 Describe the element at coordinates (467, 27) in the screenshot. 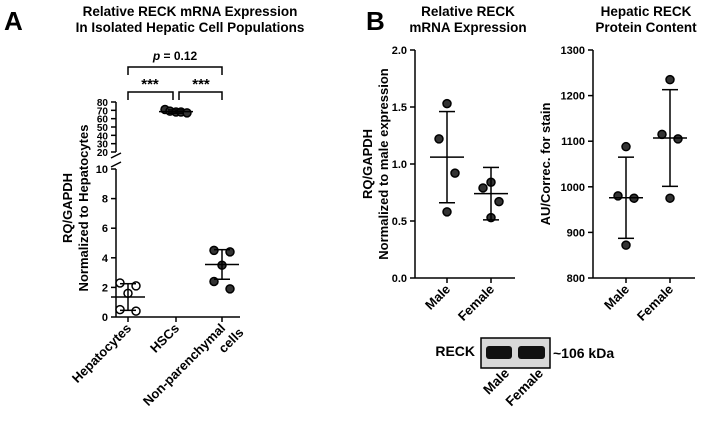

I see `chart-b1-subtitle: mRNA Expression` at that location.